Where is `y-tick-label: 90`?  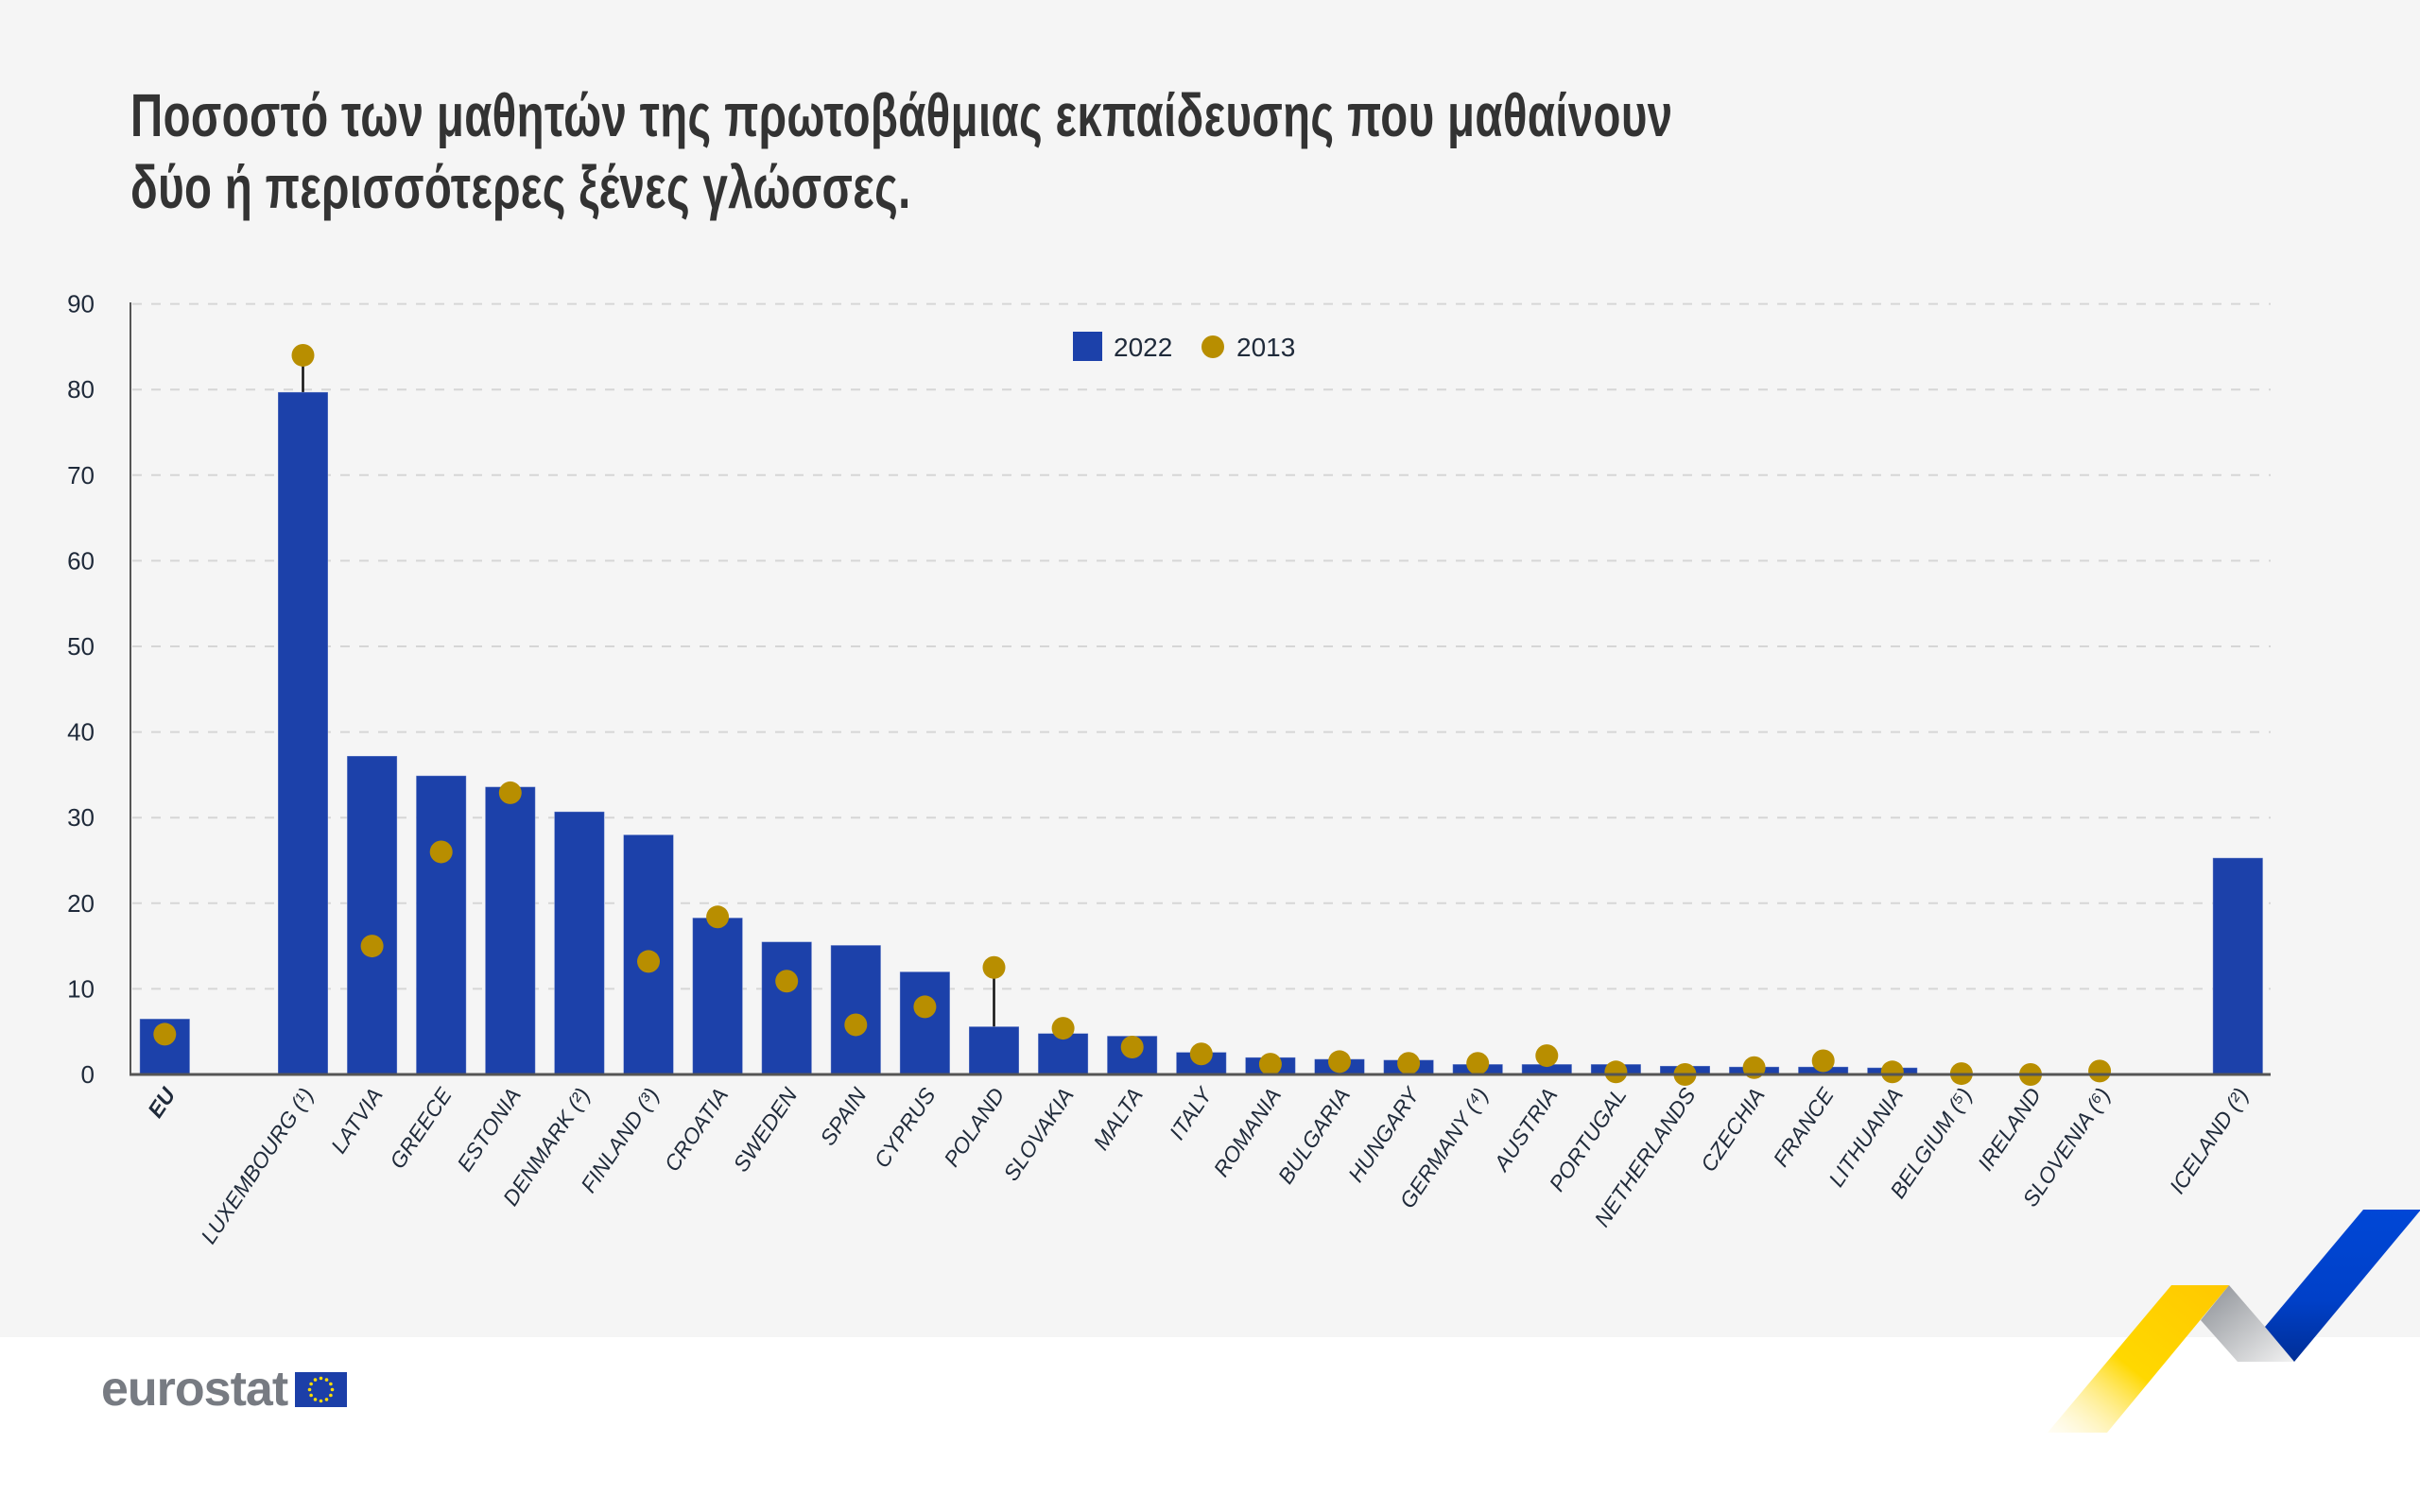
y-tick-label: 90 is located at coordinates (81, 304).